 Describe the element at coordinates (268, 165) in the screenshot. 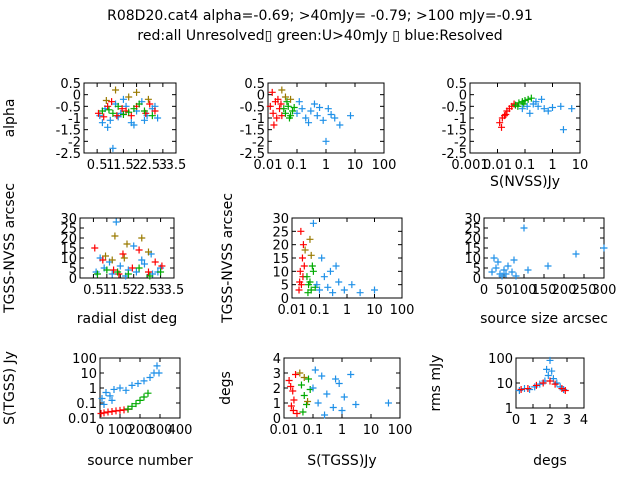

I see `x-tick-label: 0.01` at that location.